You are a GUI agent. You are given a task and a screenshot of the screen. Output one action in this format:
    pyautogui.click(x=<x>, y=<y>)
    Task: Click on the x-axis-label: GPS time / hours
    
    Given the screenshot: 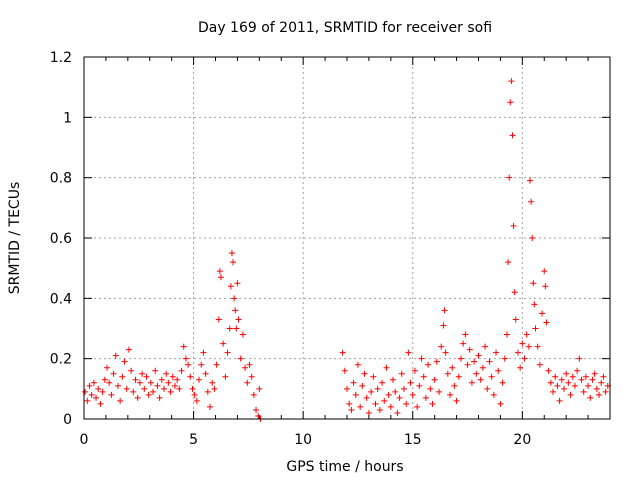 What is the action you would take?
    pyautogui.click(x=344, y=467)
    